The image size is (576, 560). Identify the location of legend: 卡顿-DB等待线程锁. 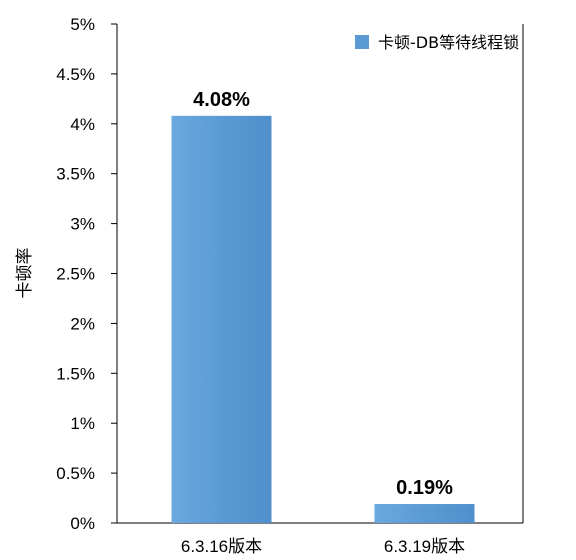
(437, 42).